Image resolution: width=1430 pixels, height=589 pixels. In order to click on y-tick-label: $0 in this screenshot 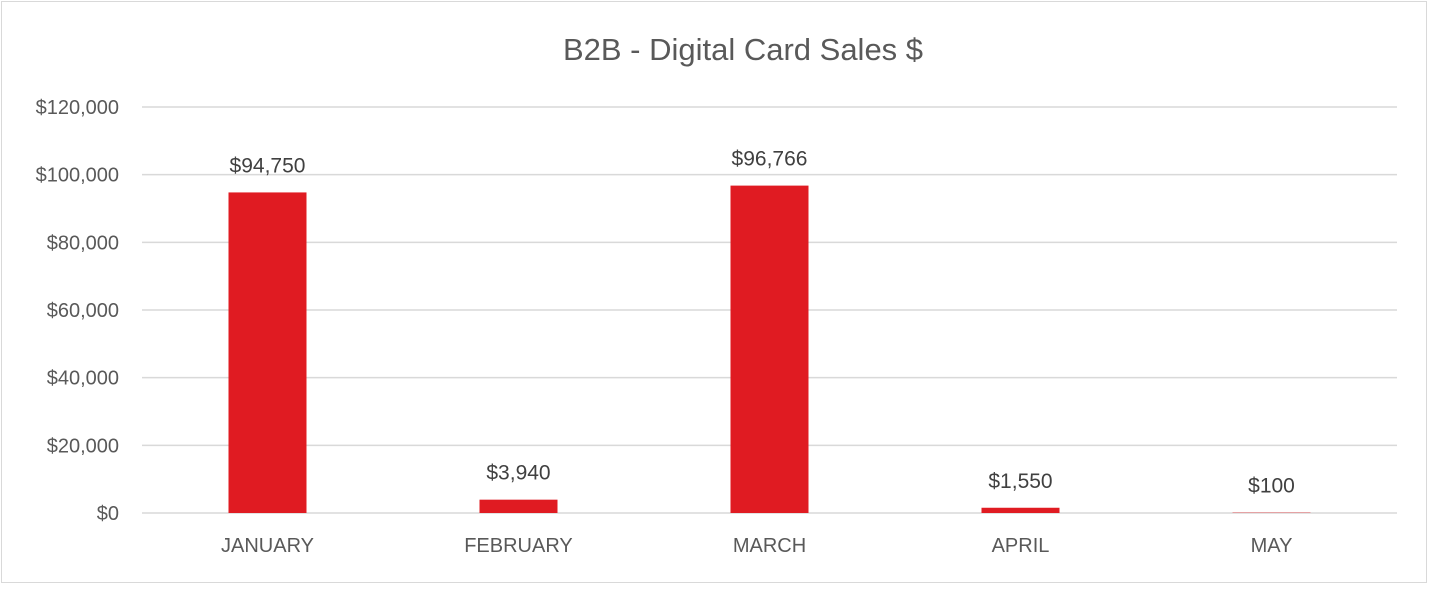, I will do `click(108, 514)`.